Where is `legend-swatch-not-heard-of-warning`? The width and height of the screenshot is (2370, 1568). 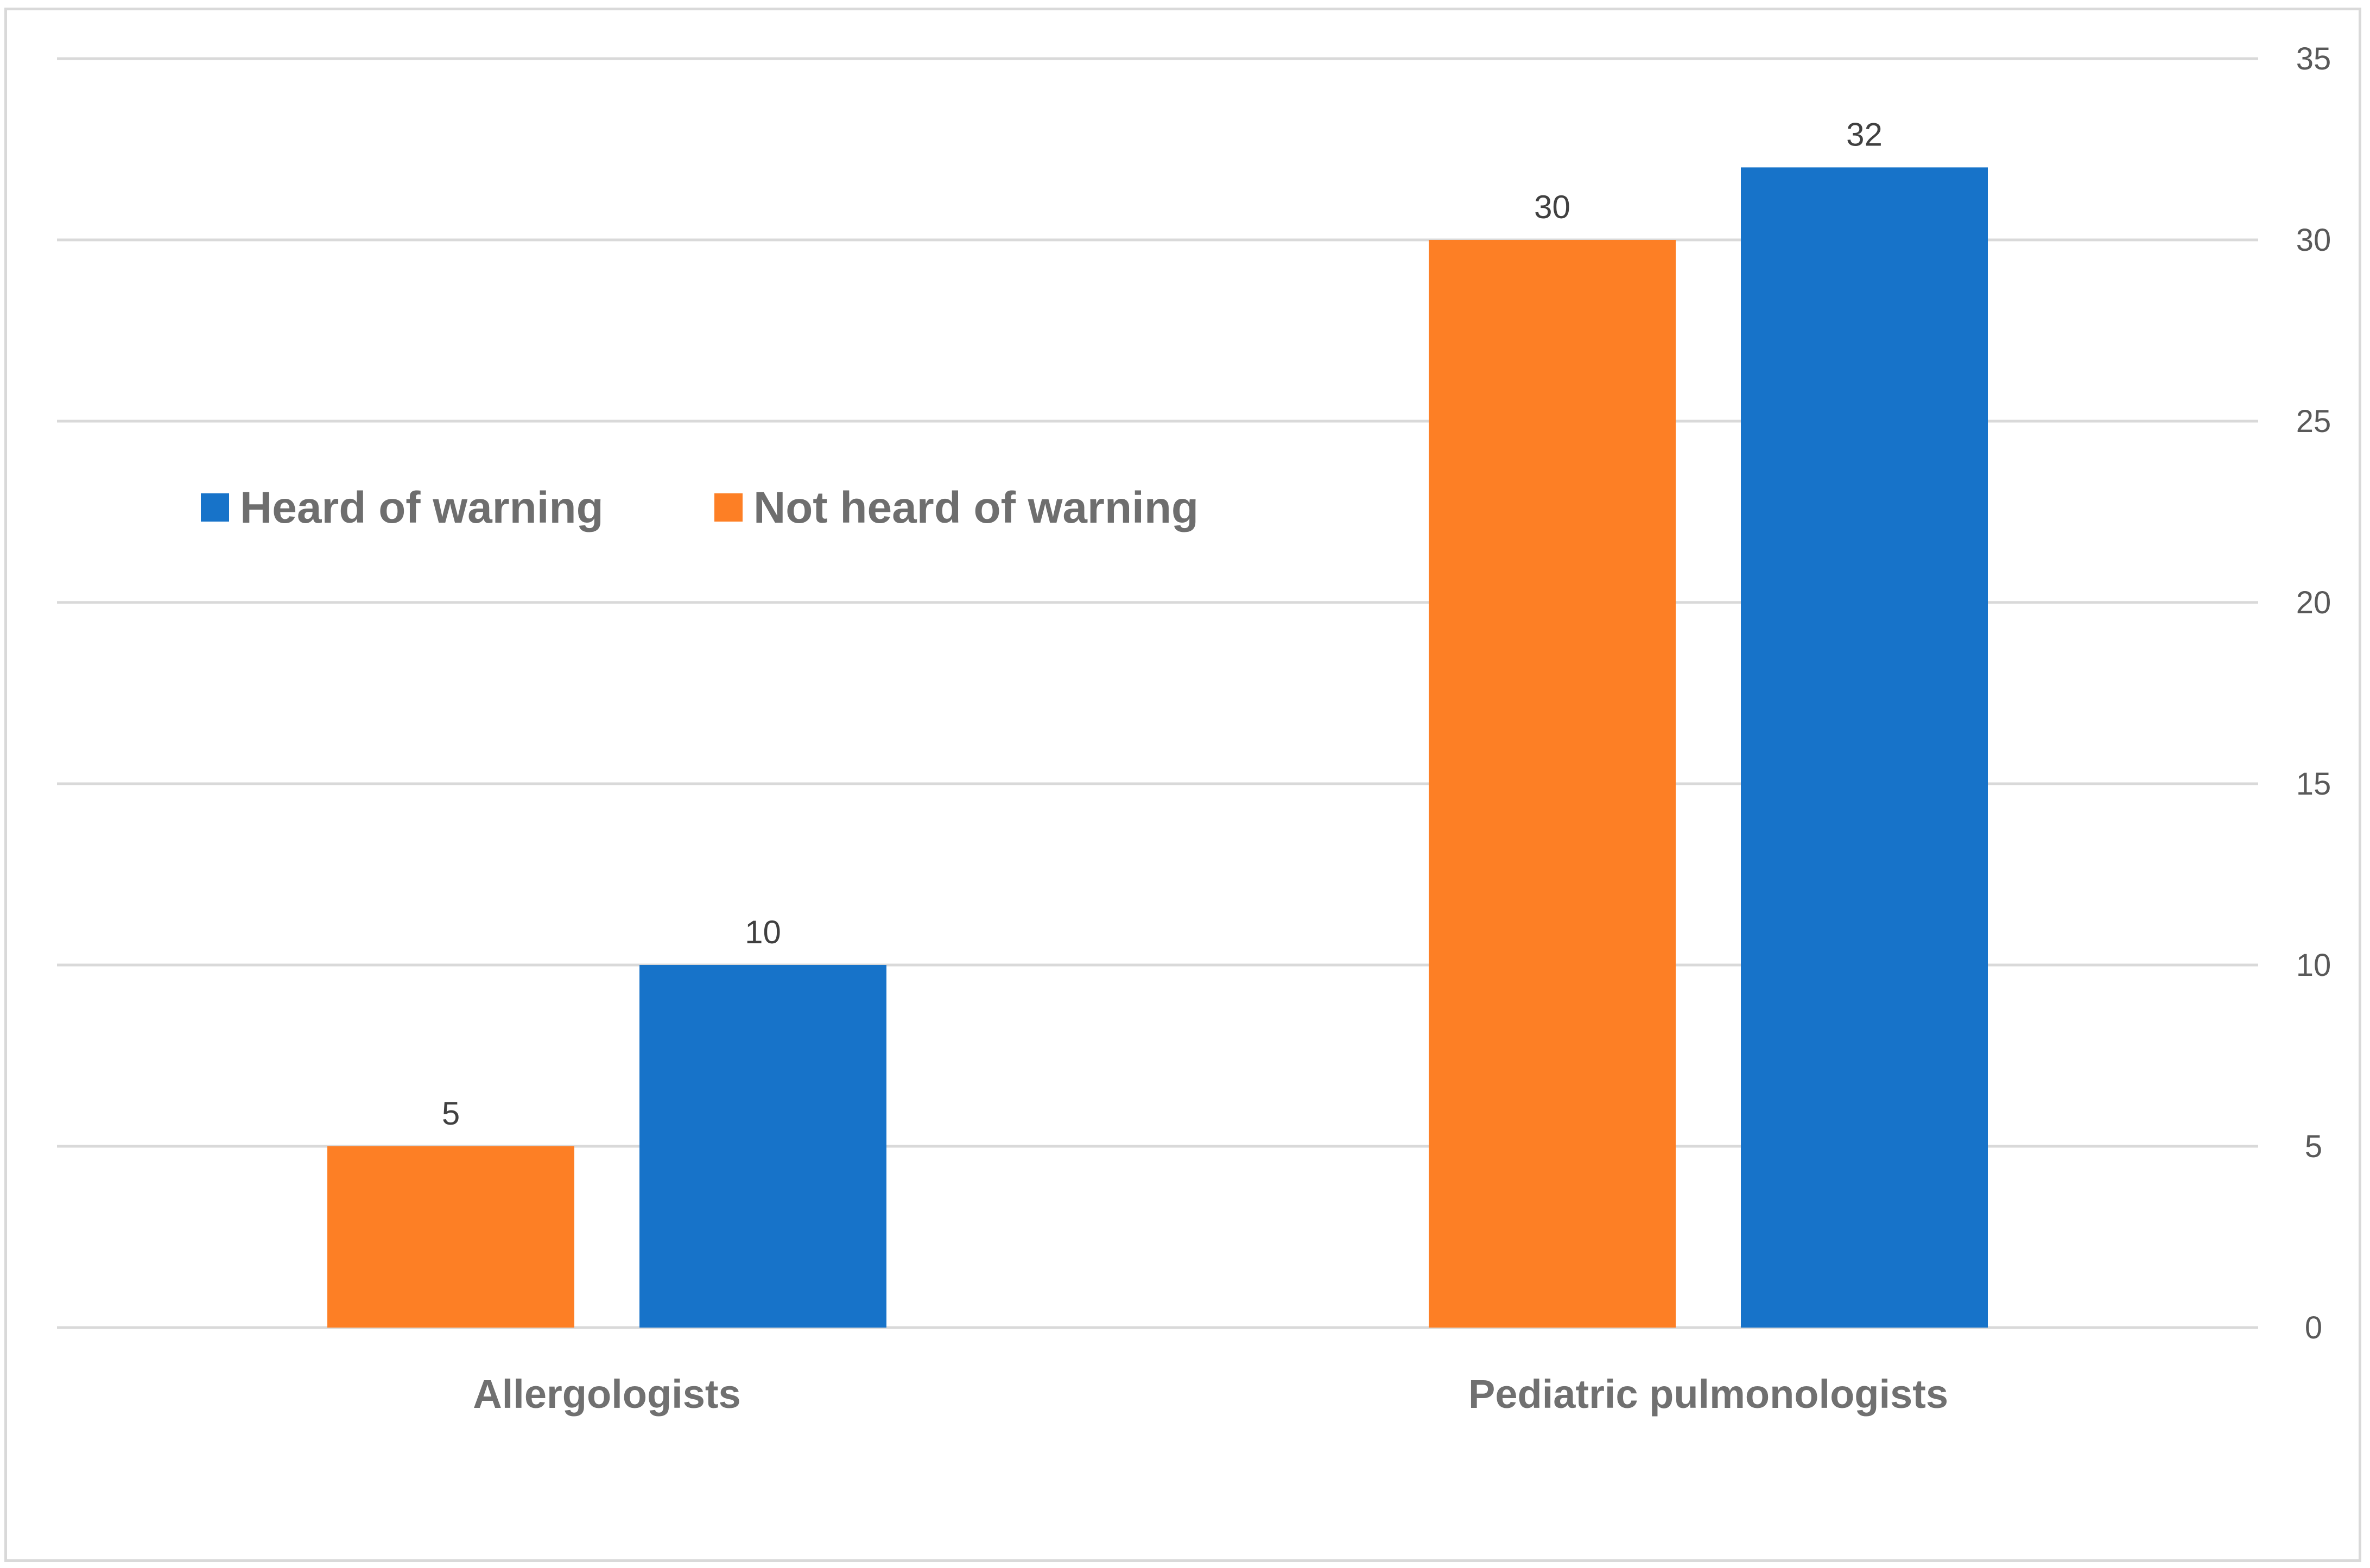
legend-swatch-not-heard-of-warning is located at coordinates (728, 507).